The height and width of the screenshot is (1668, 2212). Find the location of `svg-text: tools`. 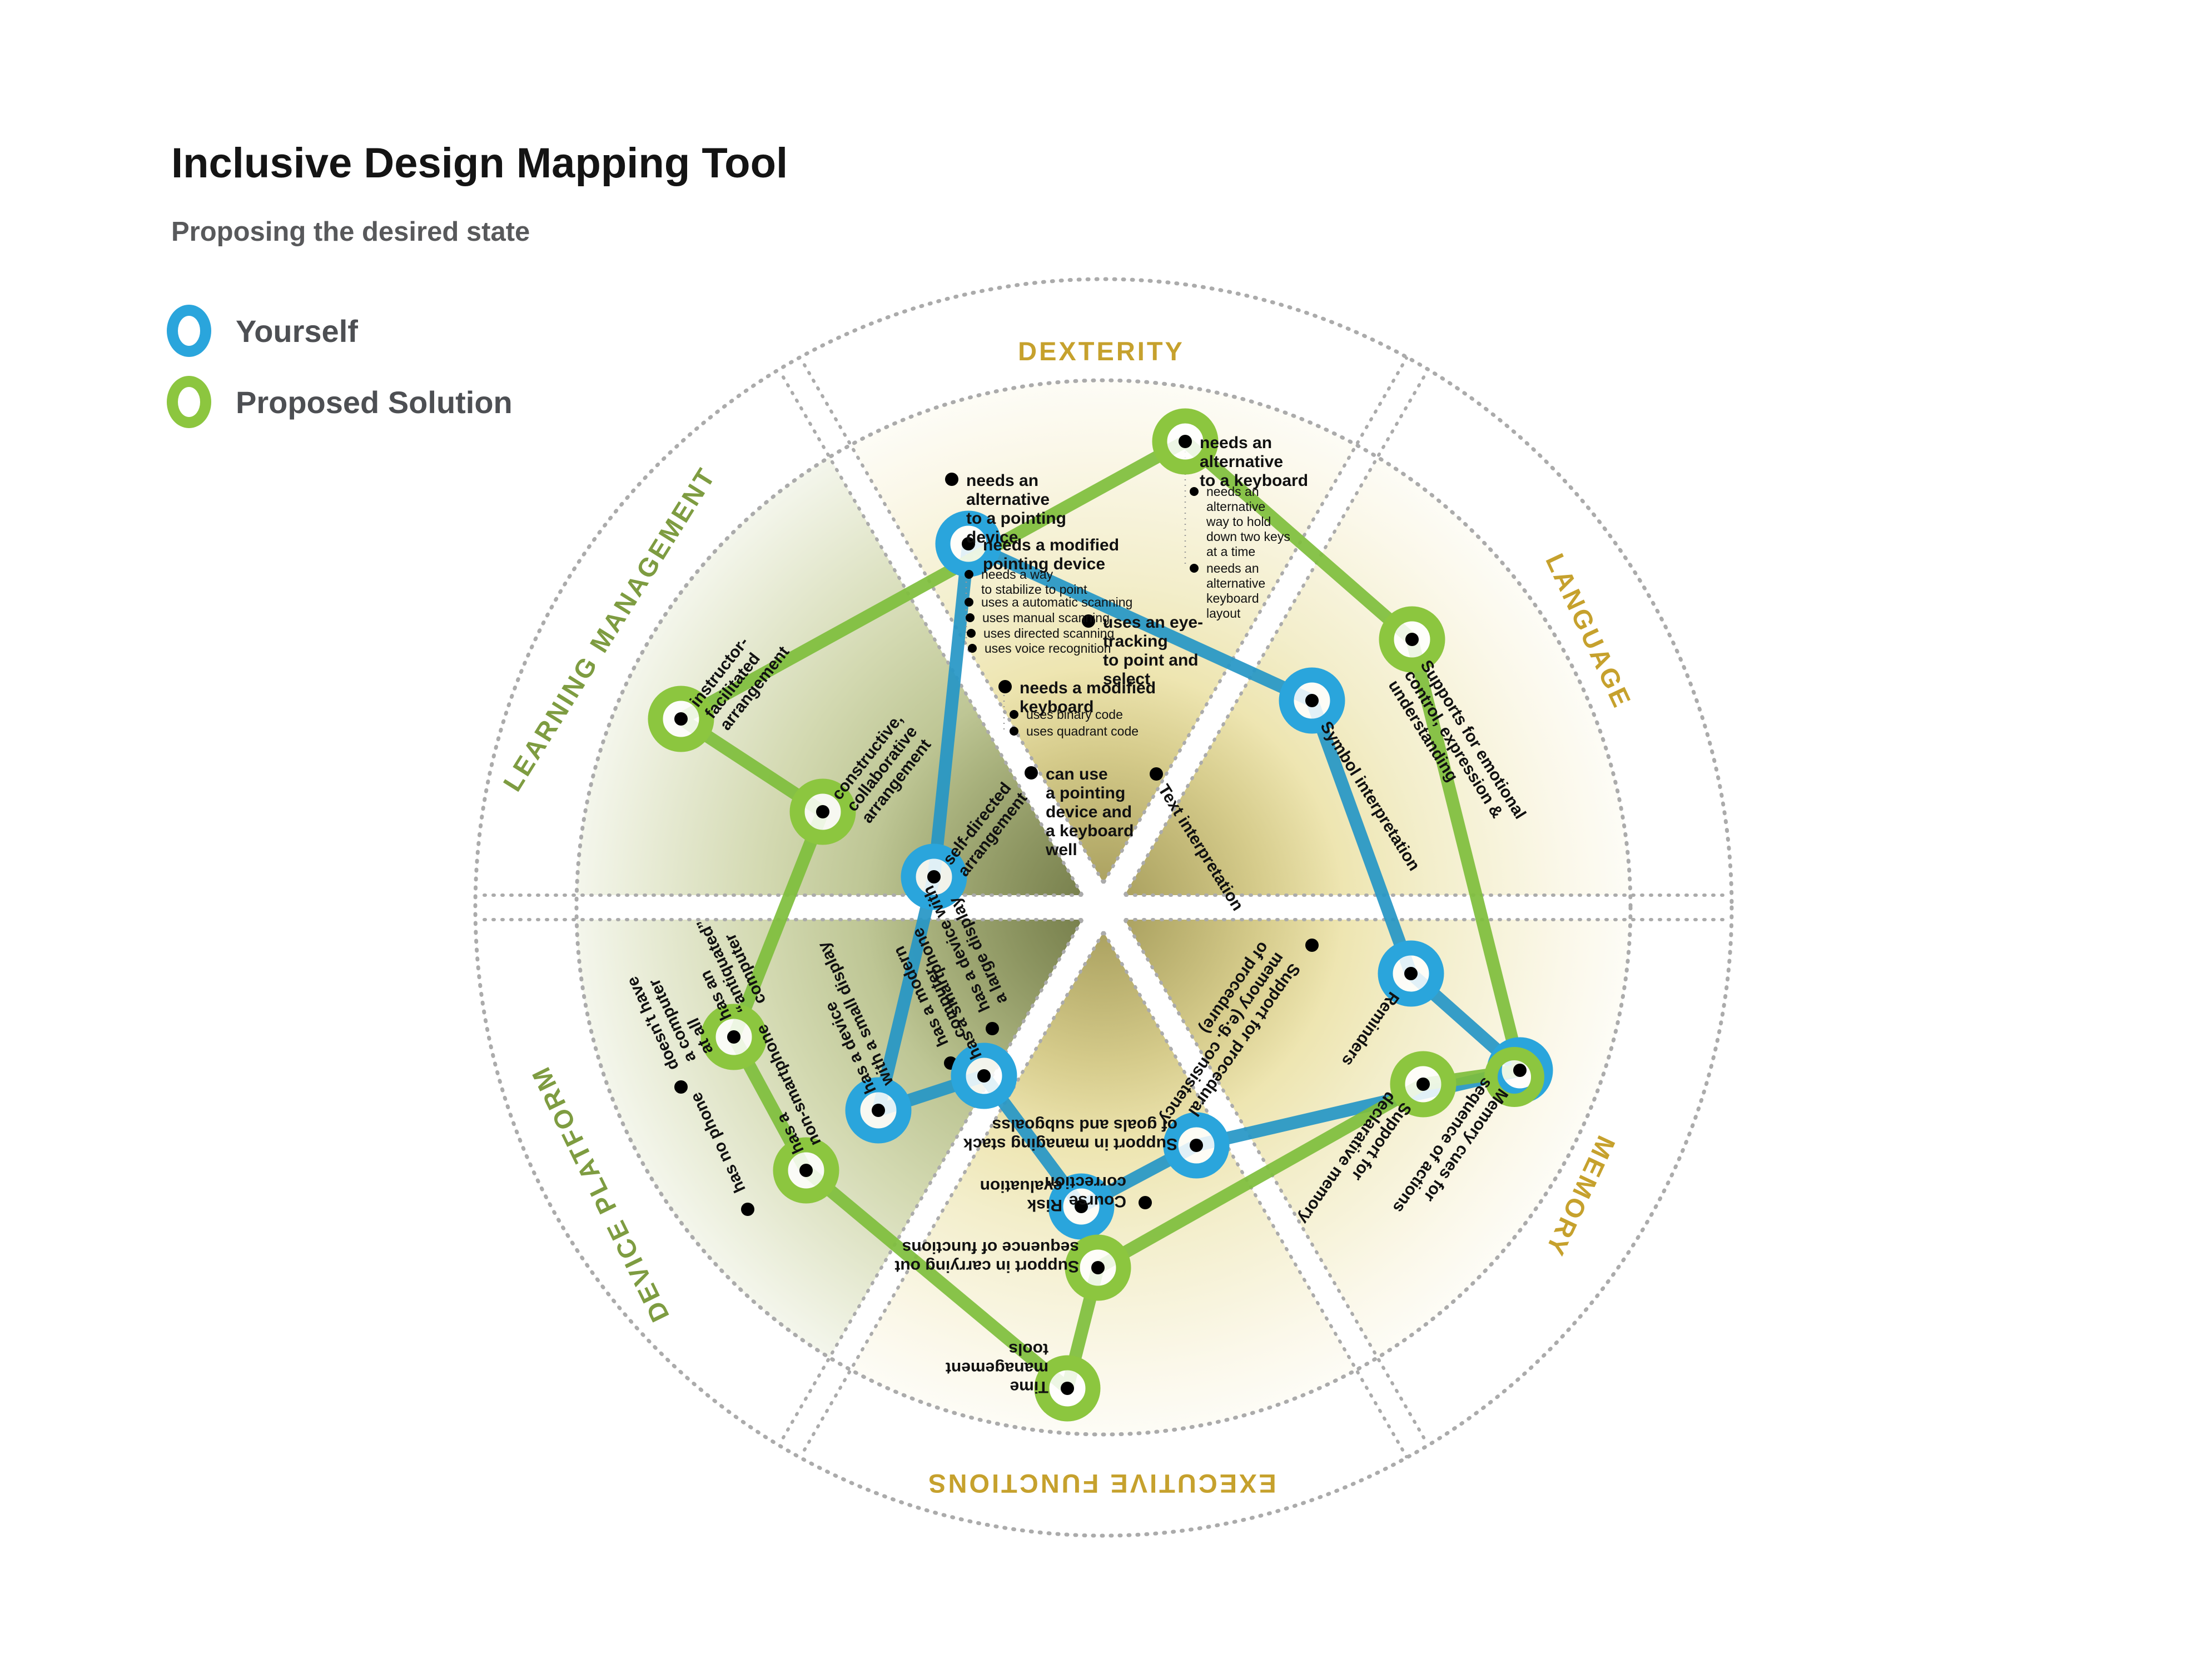

svg-text: tools is located at coordinates (1028, 1349).